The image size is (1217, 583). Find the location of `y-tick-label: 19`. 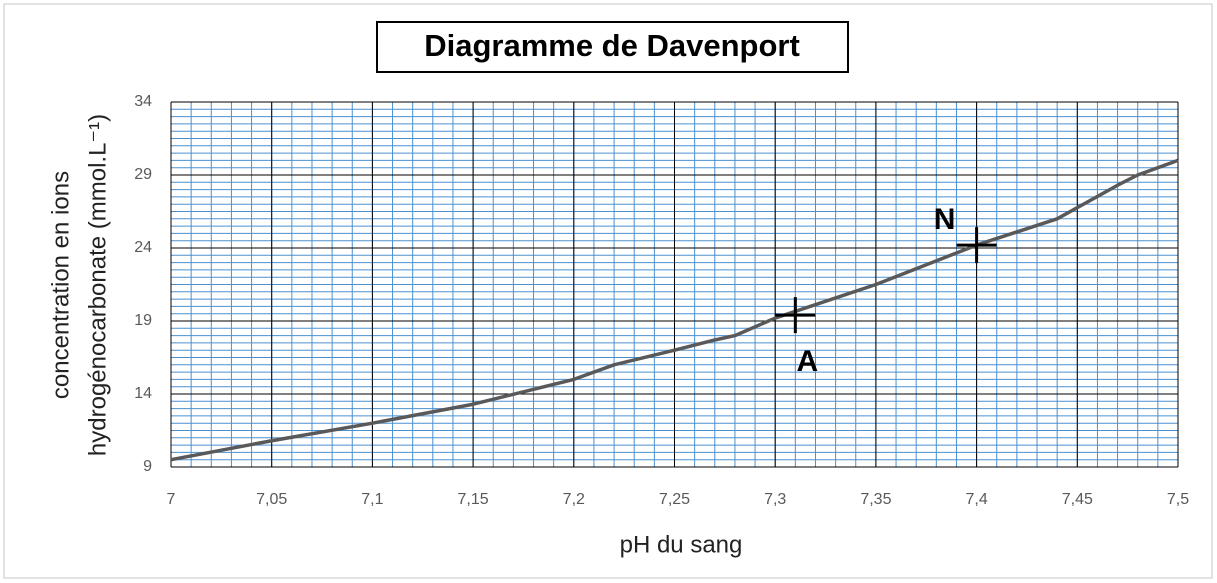

y-tick-label: 19 is located at coordinates (143, 320).